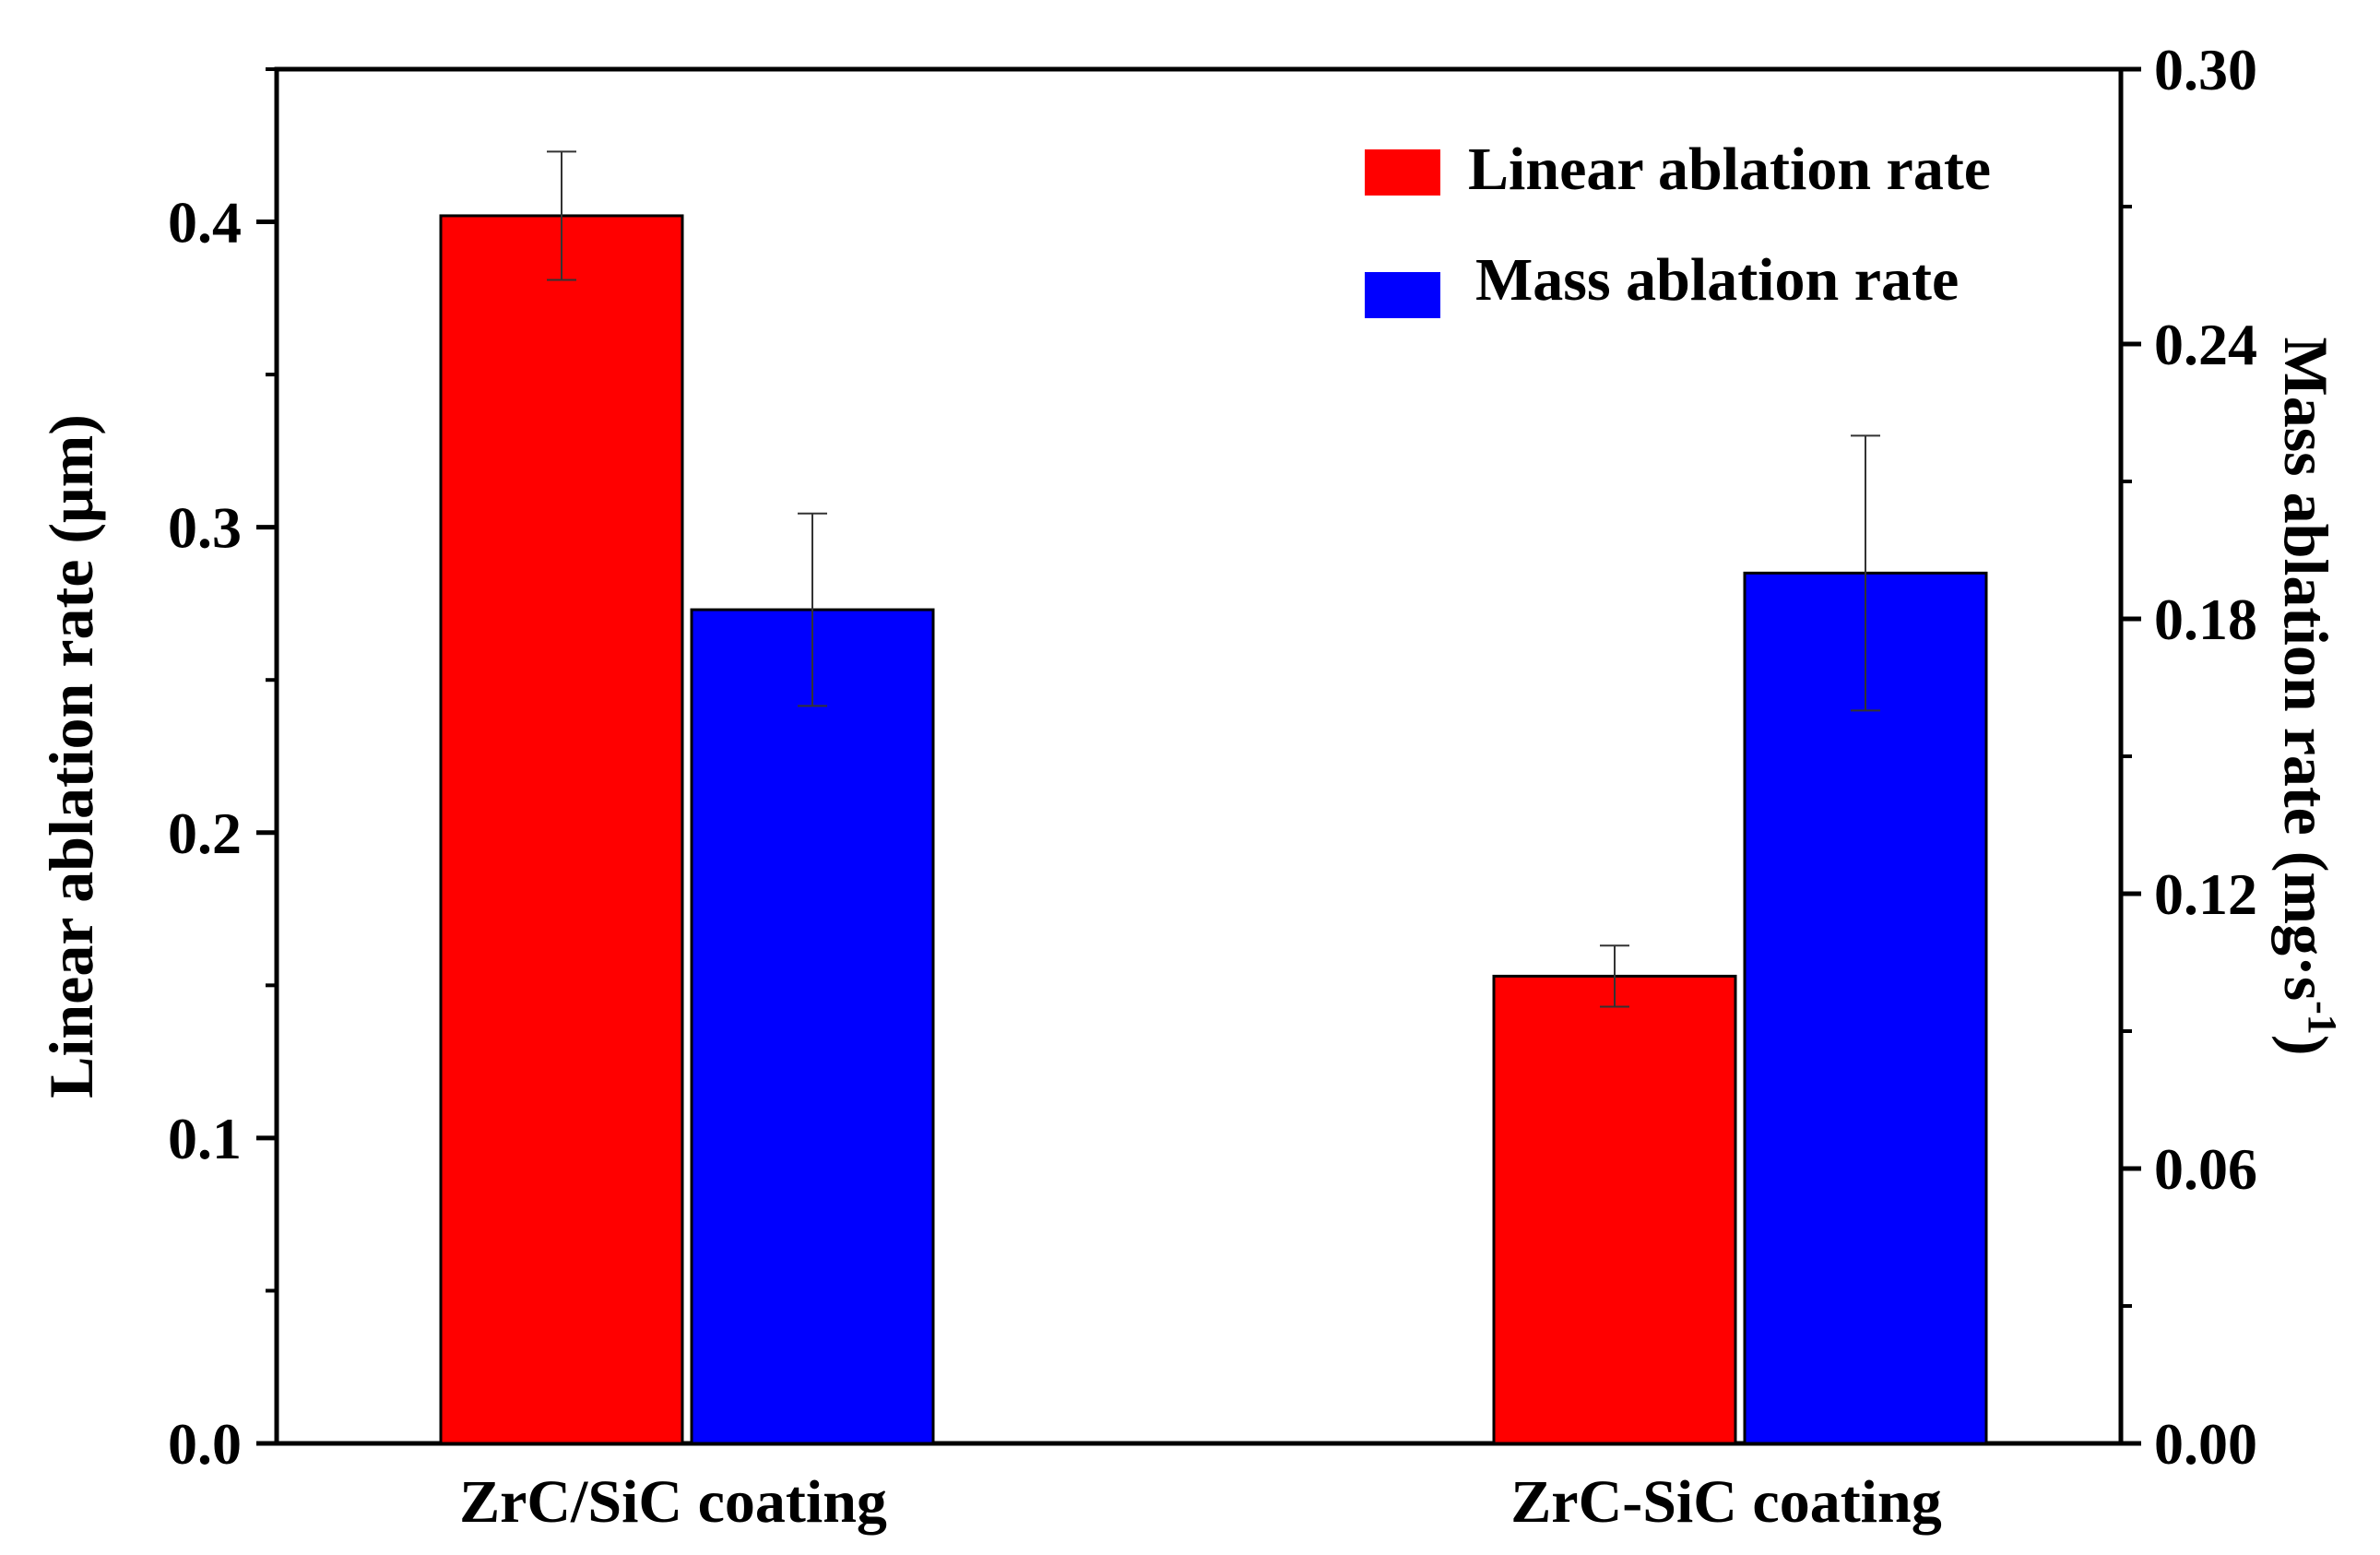  I want to click on right-tick-label: 0.18, so click(2205, 619).